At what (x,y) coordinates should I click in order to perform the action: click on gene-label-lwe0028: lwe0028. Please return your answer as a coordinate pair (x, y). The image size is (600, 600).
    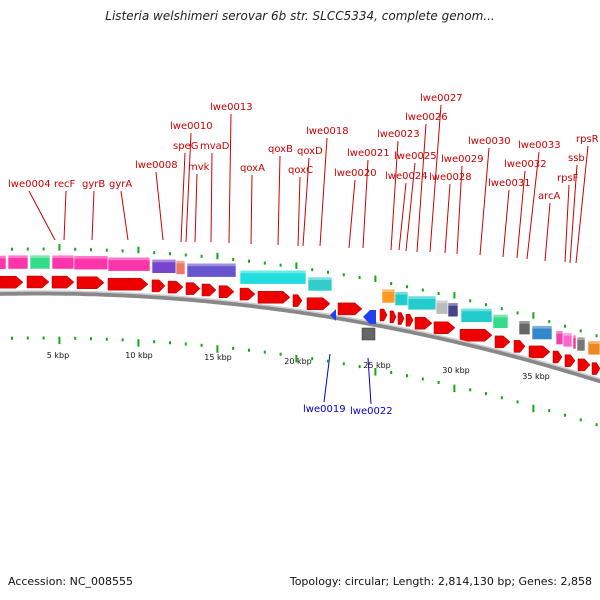
    Looking at the image, I should click on (450, 177).